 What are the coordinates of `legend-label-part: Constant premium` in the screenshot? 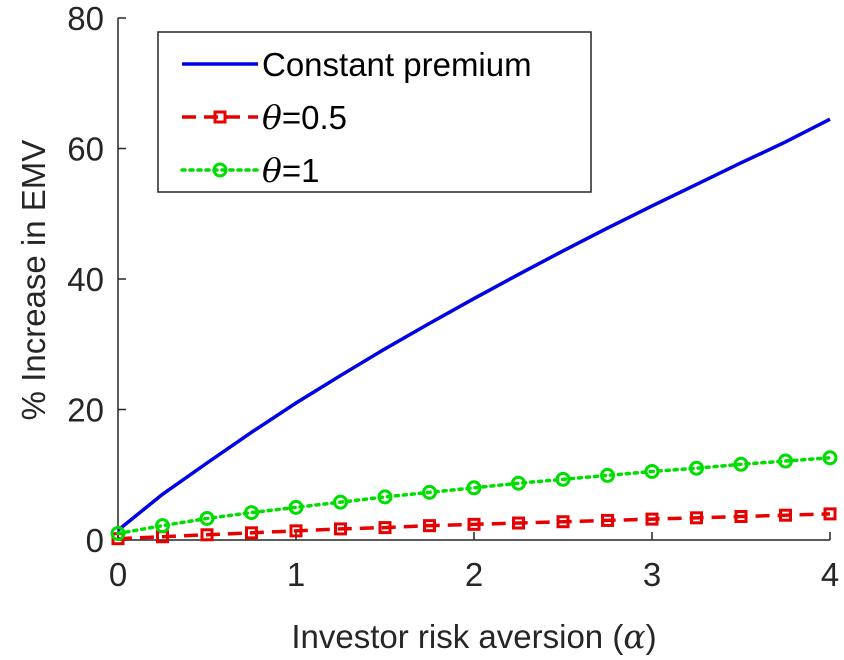 It's located at (397, 64).